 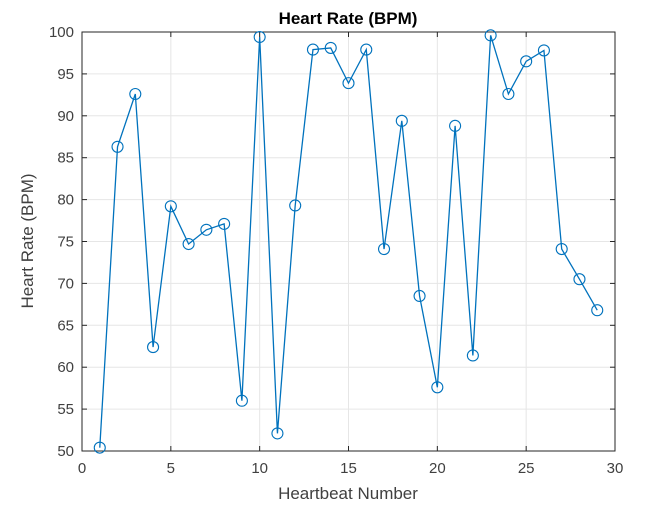 I want to click on y-tick-label: 80, so click(x=65, y=200).